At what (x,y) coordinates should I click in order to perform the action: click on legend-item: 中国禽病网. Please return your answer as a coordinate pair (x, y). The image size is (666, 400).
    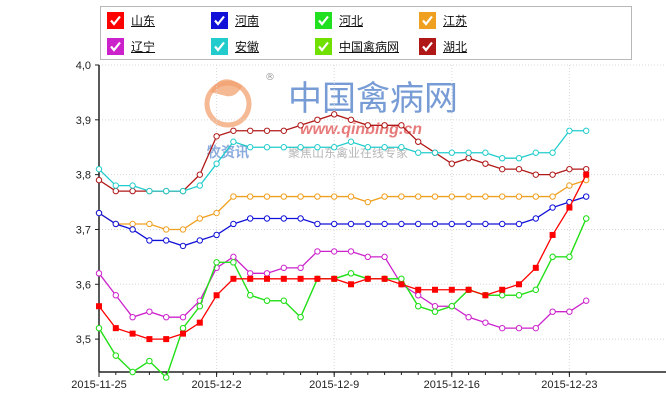
    Looking at the image, I should click on (357, 46).